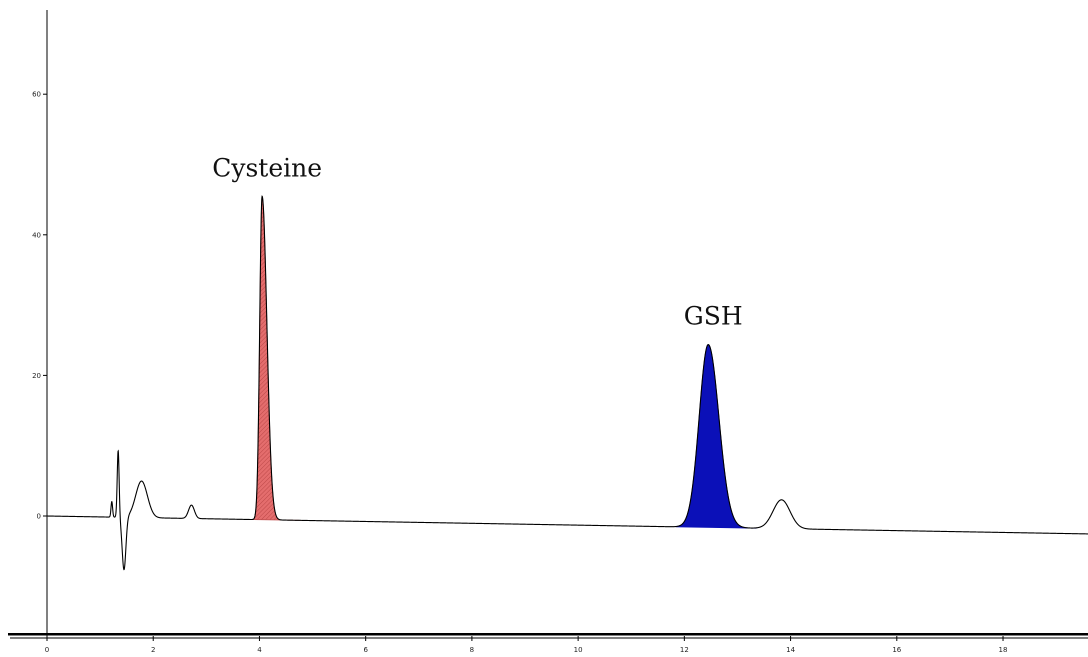 This screenshot has width=1088, height=657. What do you see at coordinates (578, 650) in the screenshot?
I see `x-tick-label: 10` at bounding box center [578, 650].